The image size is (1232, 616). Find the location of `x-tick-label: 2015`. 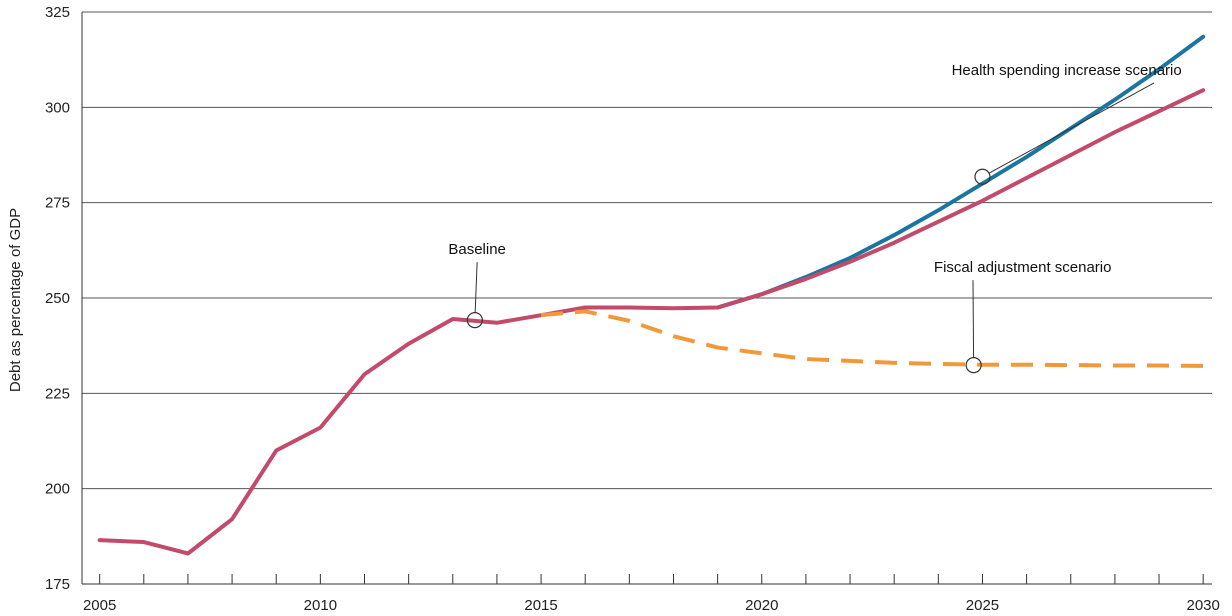

x-tick-label: 2015 is located at coordinates (540, 605).